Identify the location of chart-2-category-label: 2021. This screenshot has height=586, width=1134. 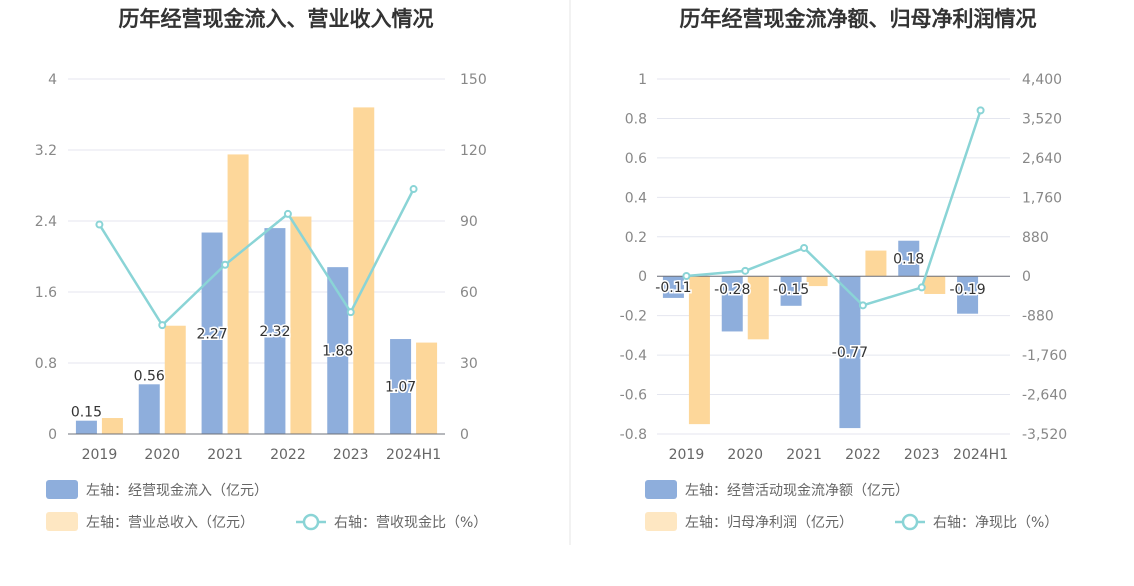
(804, 455).